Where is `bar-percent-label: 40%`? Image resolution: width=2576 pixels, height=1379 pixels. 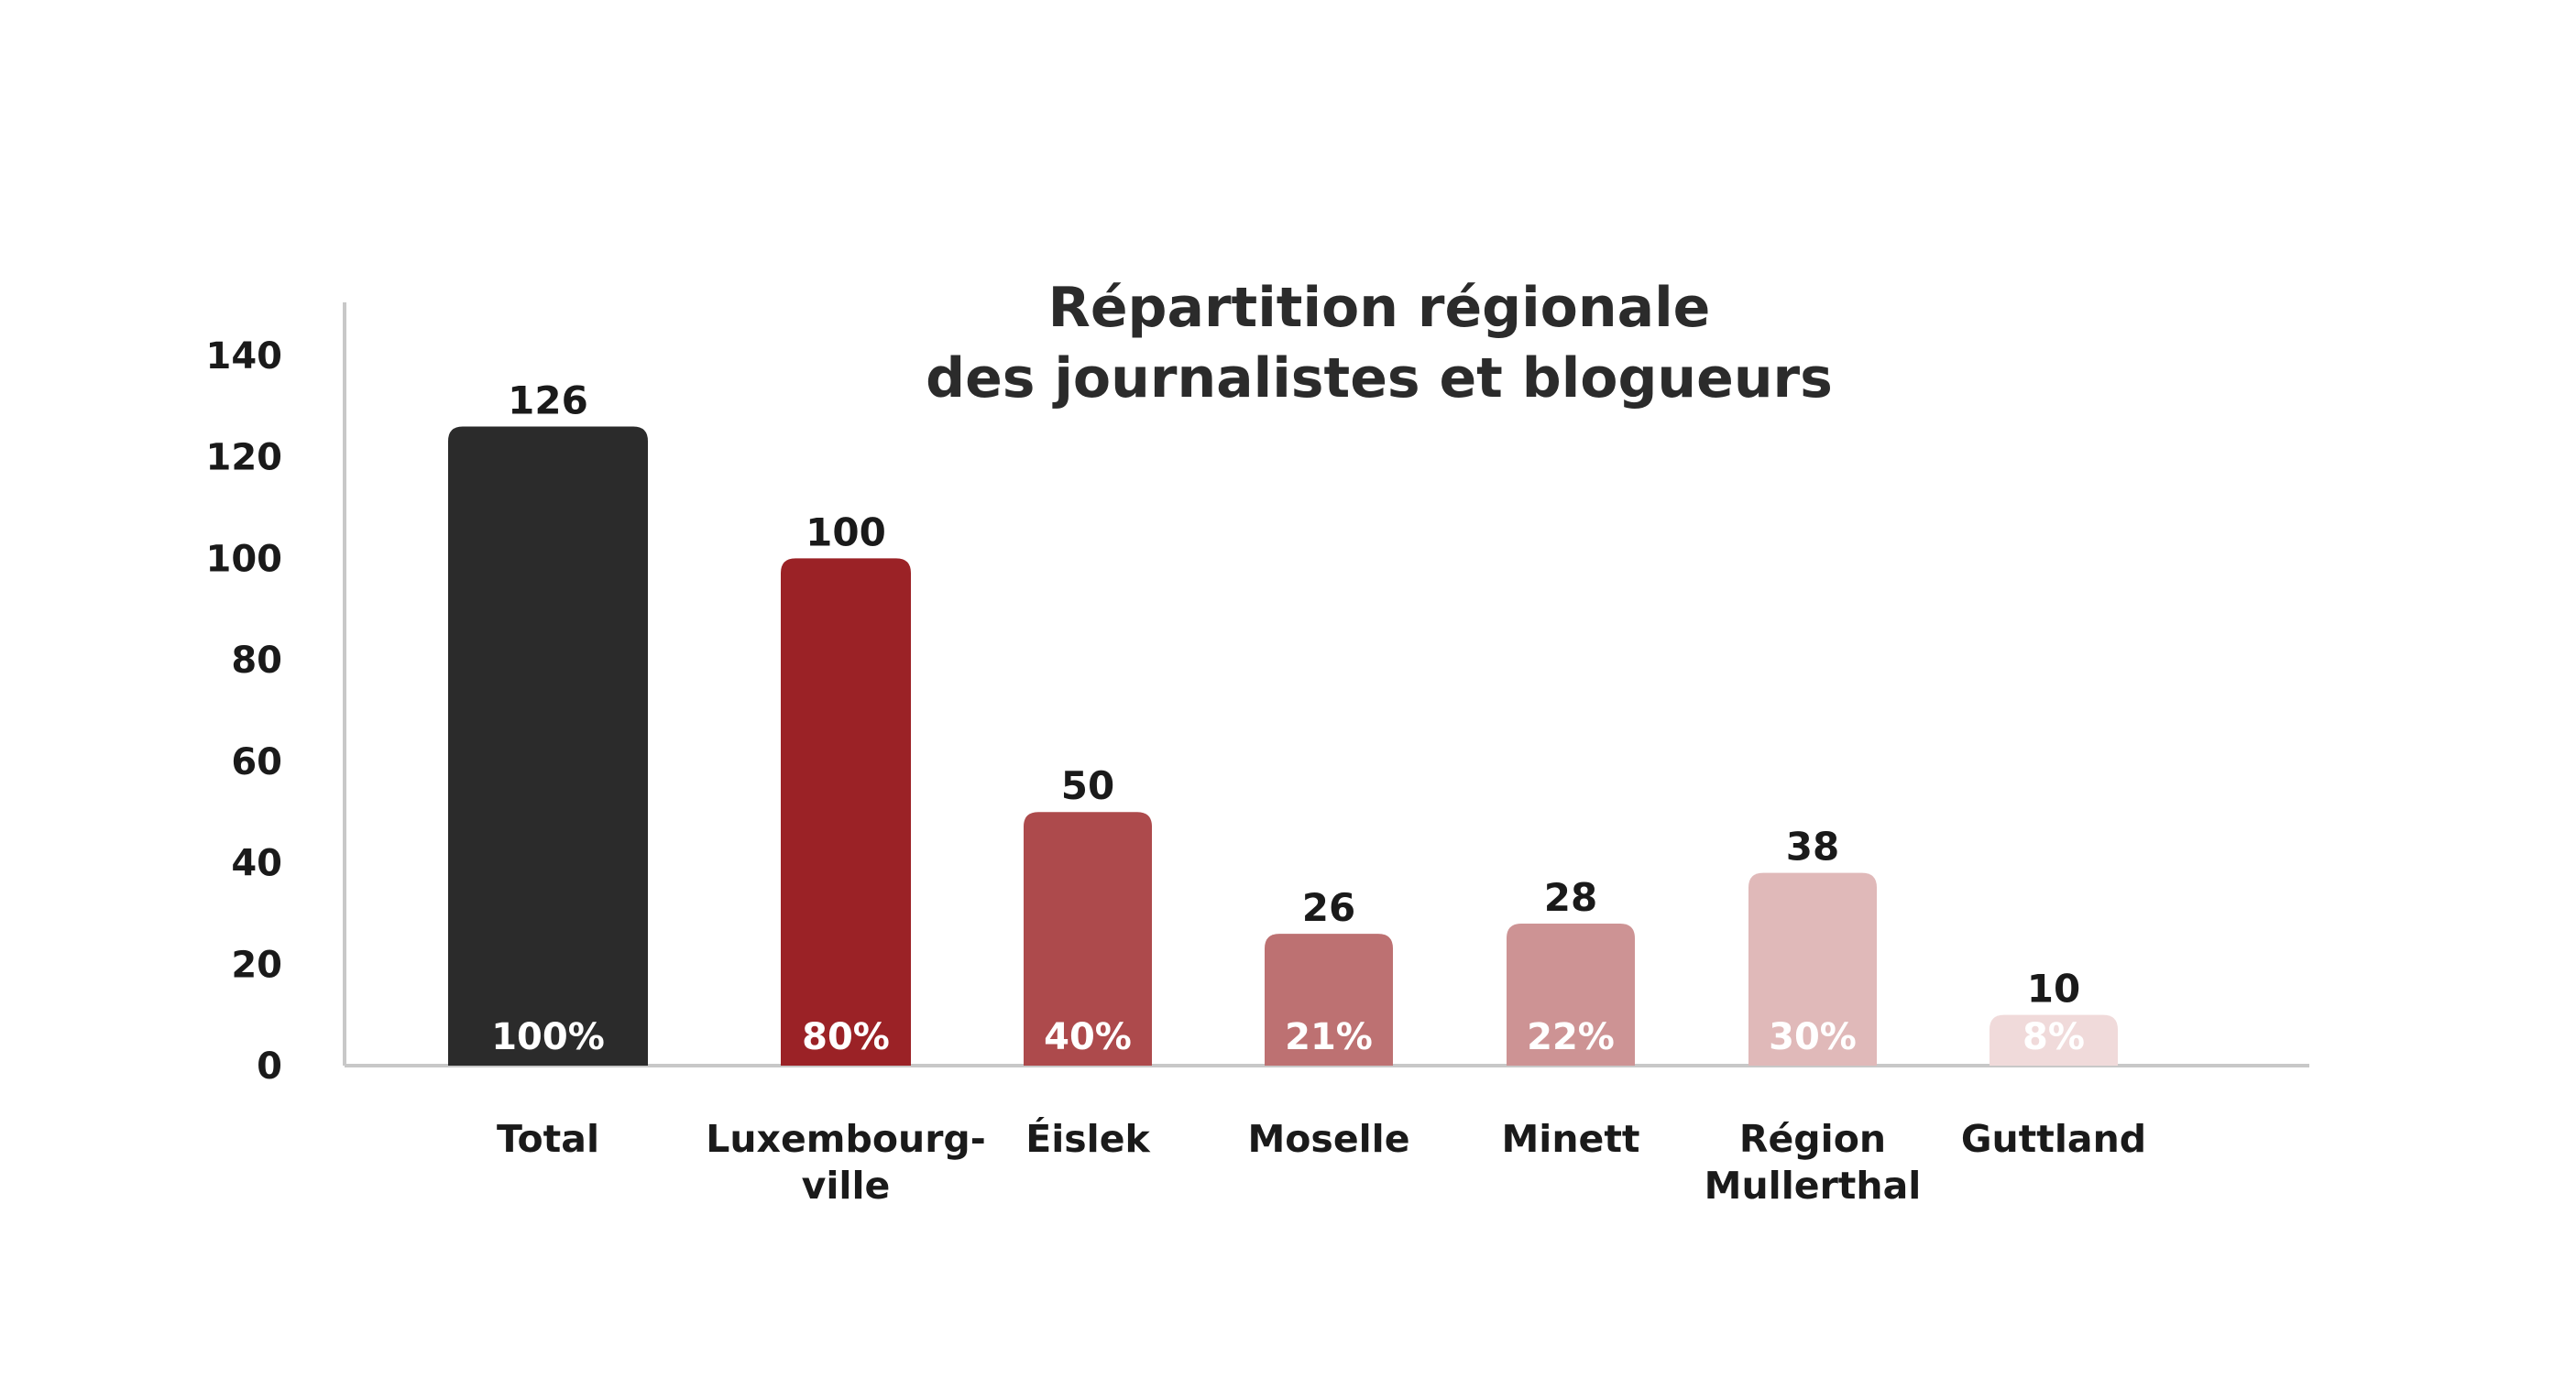 bar-percent-label: 40% is located at coordinates (1088, 1037).